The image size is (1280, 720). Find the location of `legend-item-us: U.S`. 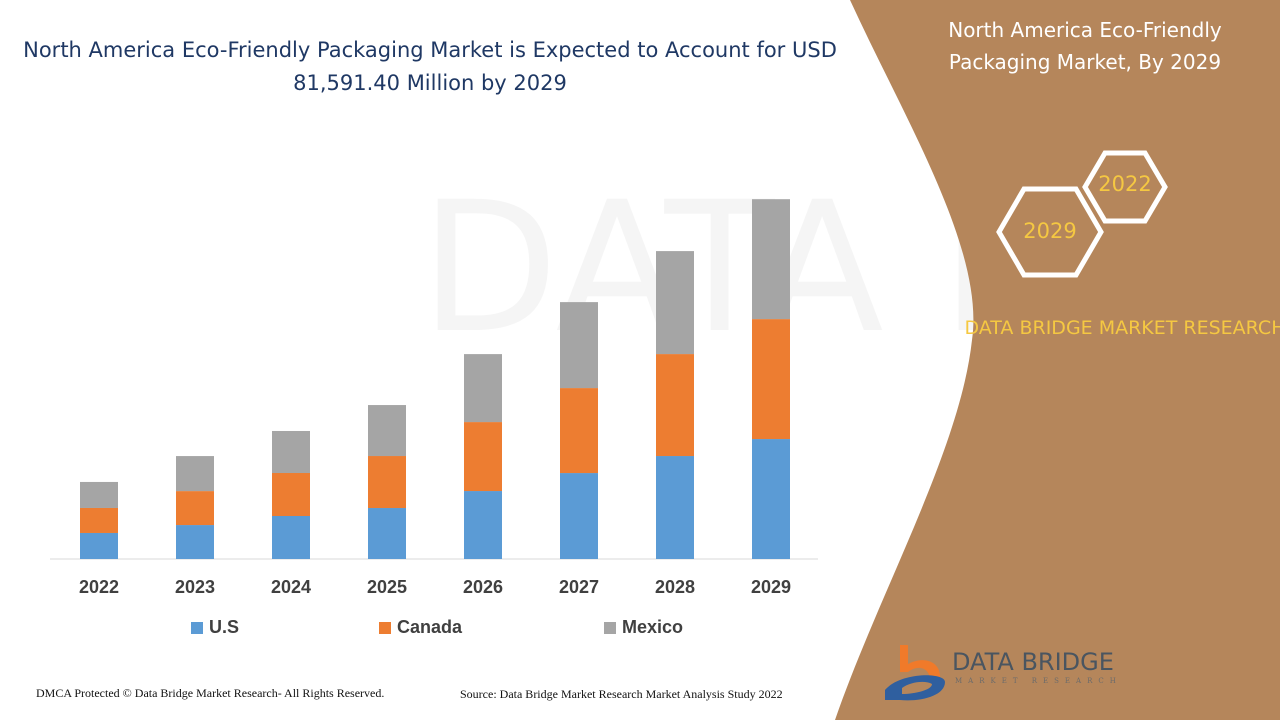

legend-item-us: U.S is located at coordinates (215, 627).